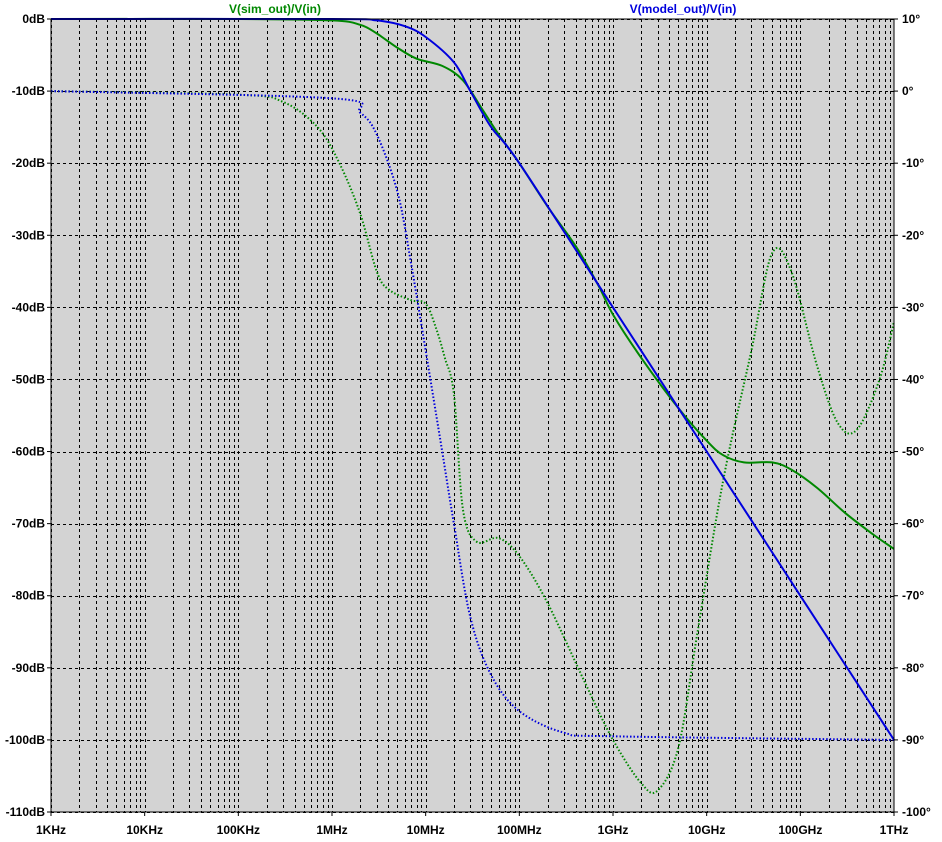 The width and height of the screenshot is (942, 842). Describe the element at coordinates (913, 668) in the screenshot. I see `y-right-tick-label: -80°` at that location.